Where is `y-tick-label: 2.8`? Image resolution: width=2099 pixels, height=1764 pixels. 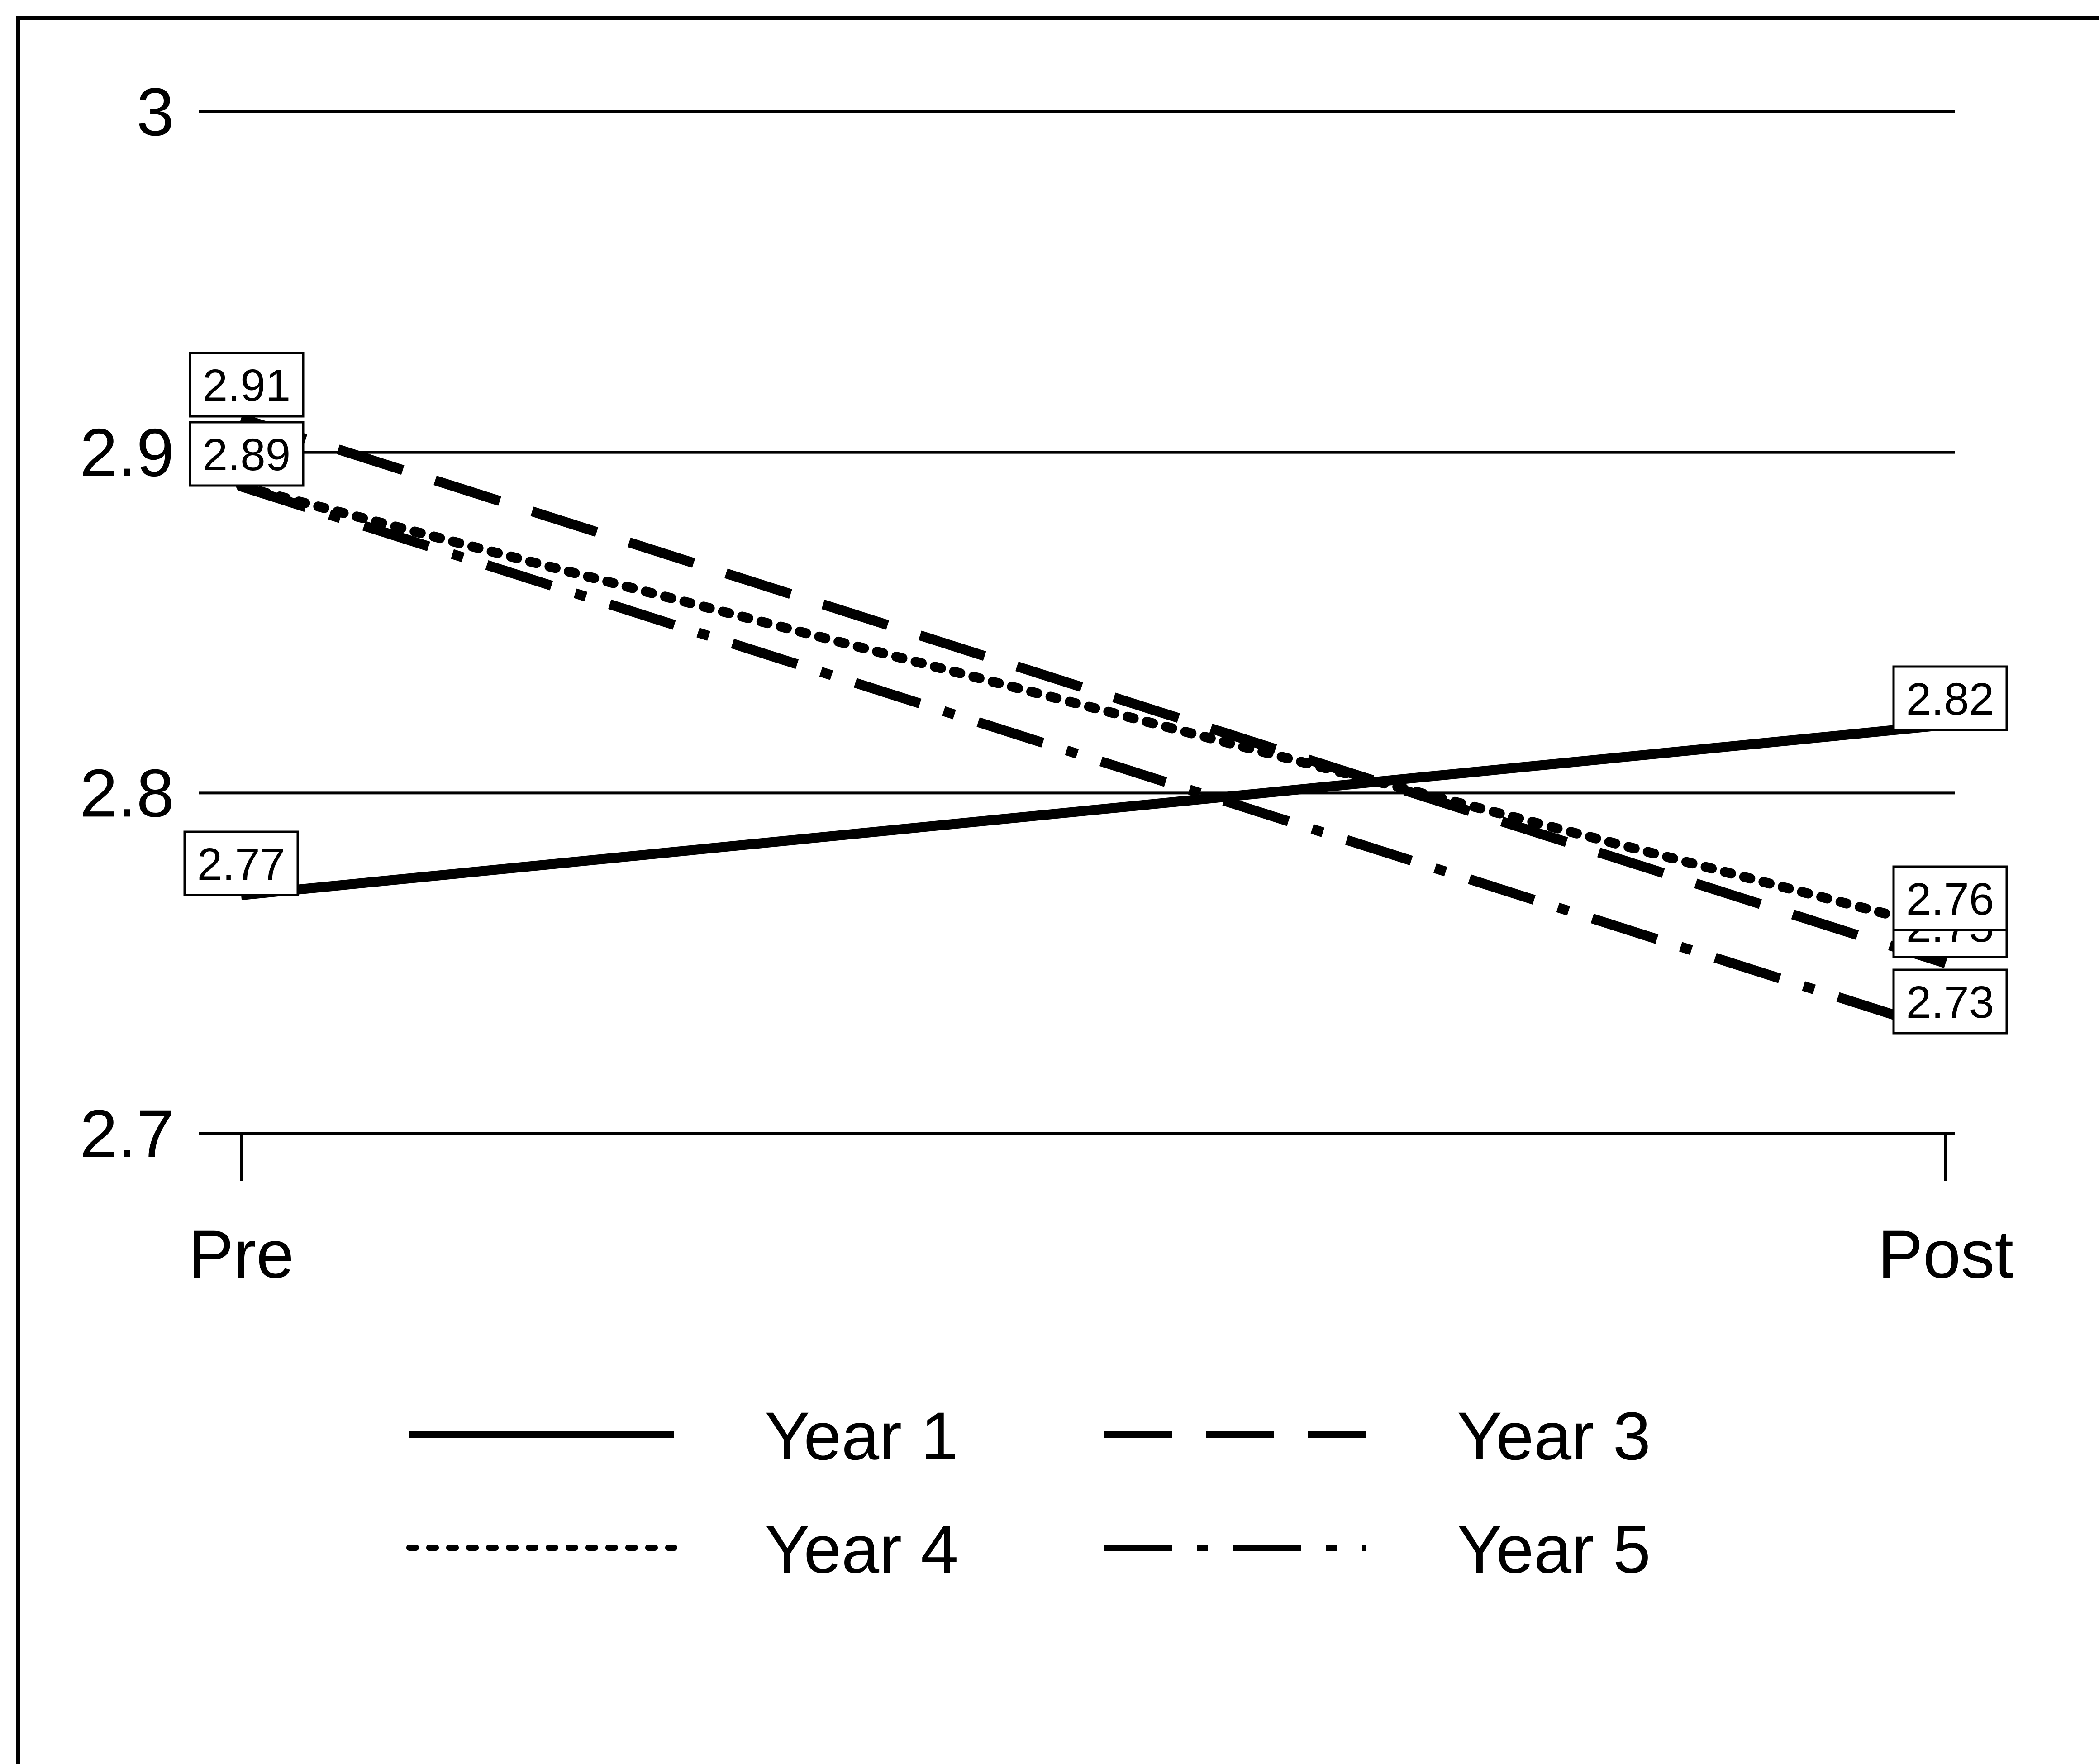 y-tick-label: 2.8 is located at coordinates (127, 793).